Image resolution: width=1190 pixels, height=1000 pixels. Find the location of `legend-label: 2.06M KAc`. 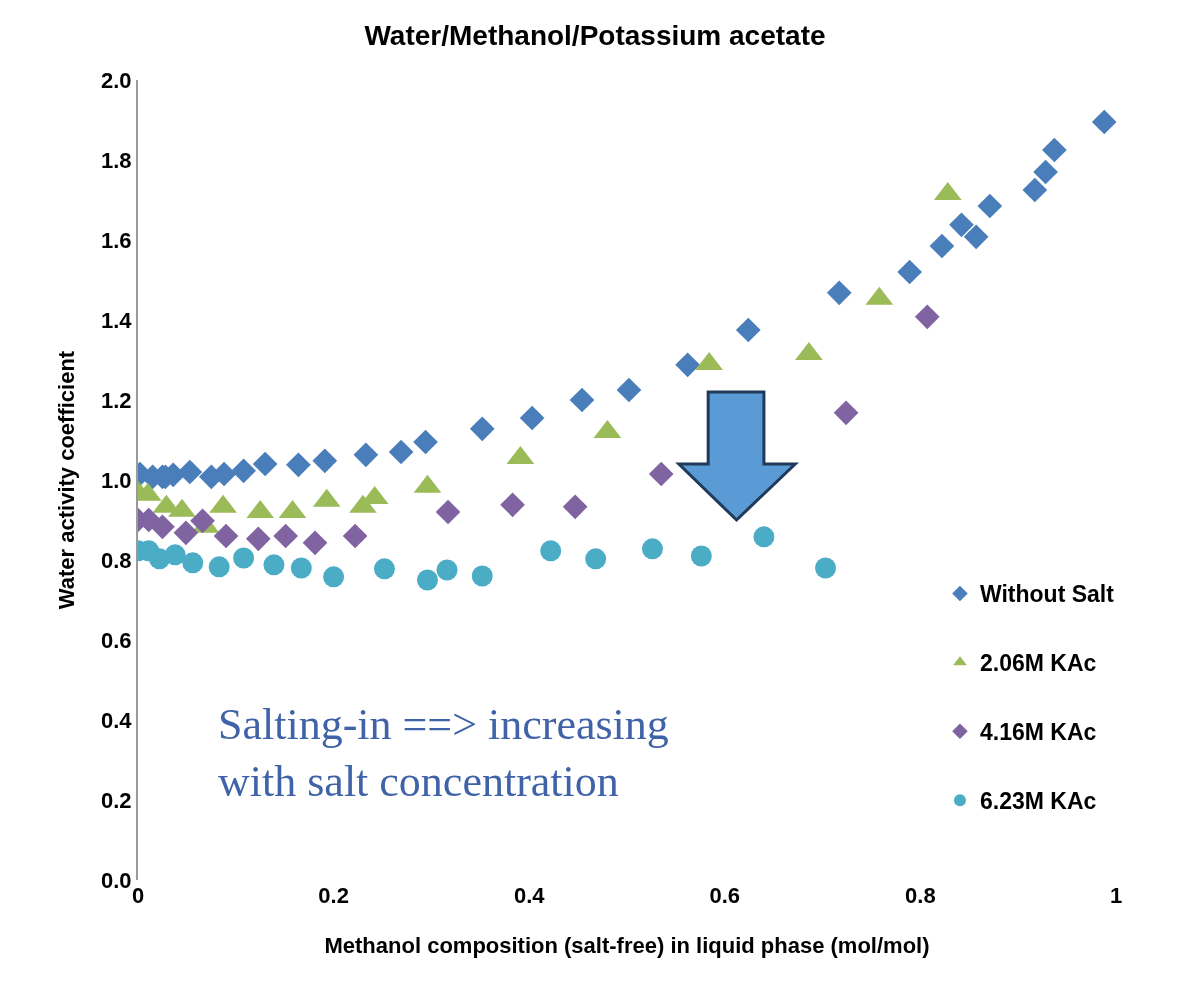

legend-label: 2.06M KAc is located at coordinates (1038, 663).